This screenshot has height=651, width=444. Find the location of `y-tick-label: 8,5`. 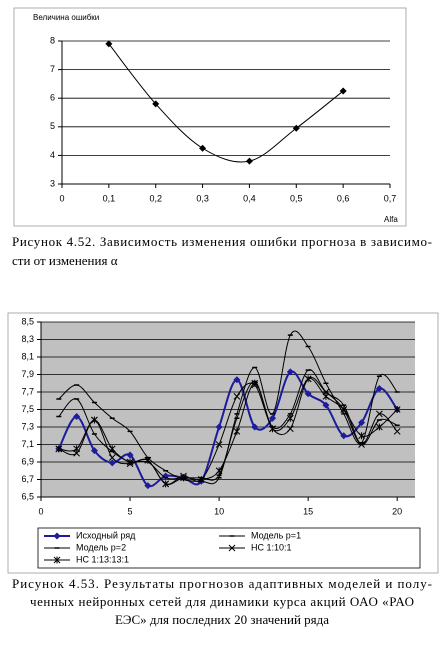

y-tick-label: 8,5 is located at coordinates (27, 321).